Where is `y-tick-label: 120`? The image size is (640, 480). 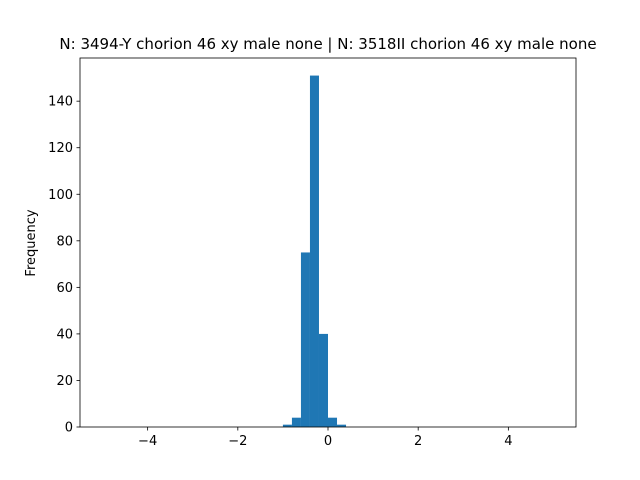 y-tick-label: 120 is located at coordinates (60, 148).